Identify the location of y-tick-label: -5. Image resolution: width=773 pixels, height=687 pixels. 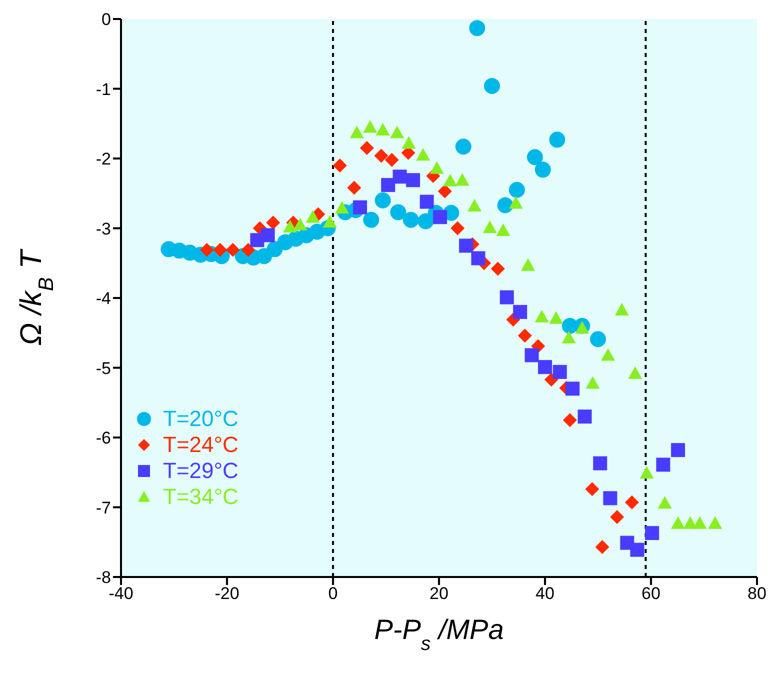
(103, 368).